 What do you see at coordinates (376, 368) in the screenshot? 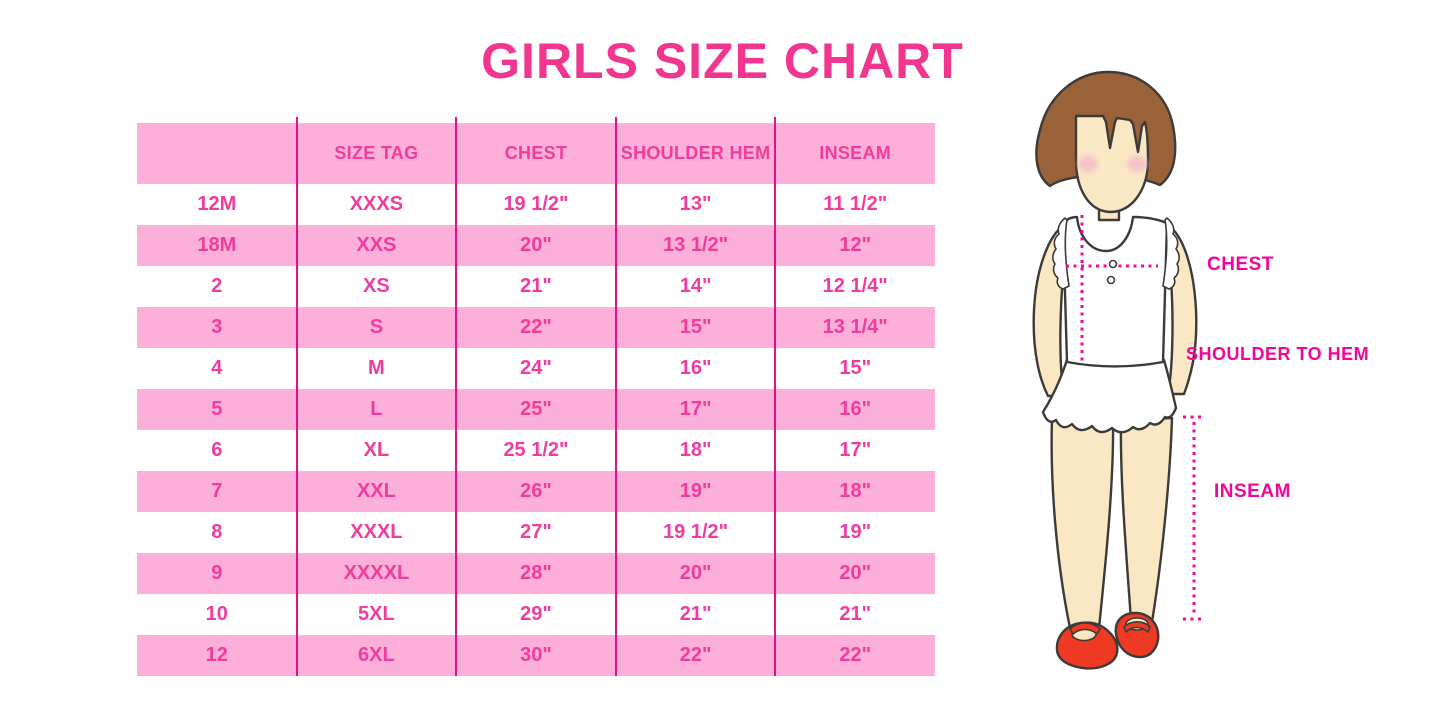
I see `table-cell: M` at bounding box center [376, 368].